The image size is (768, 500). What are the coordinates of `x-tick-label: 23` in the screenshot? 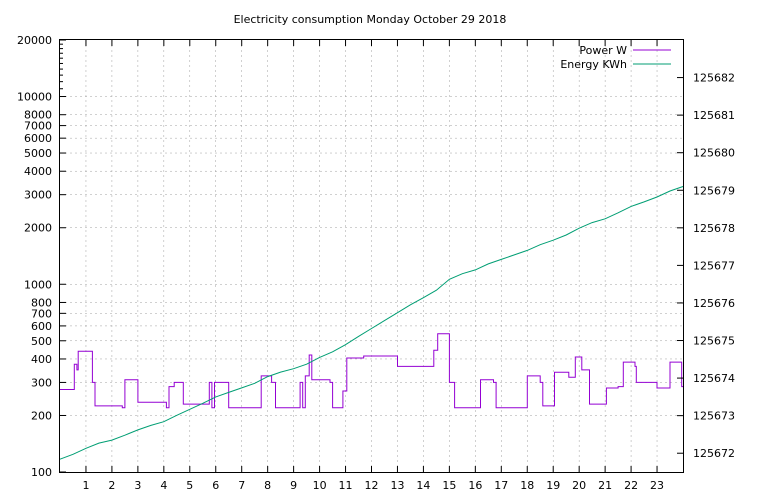 It's located at (657, 485).